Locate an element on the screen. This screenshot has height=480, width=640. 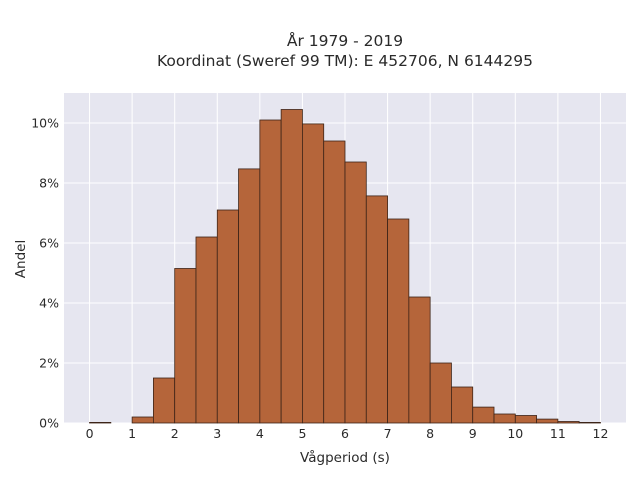
y-tick-label: 4% is located at coordinates (49, 303).